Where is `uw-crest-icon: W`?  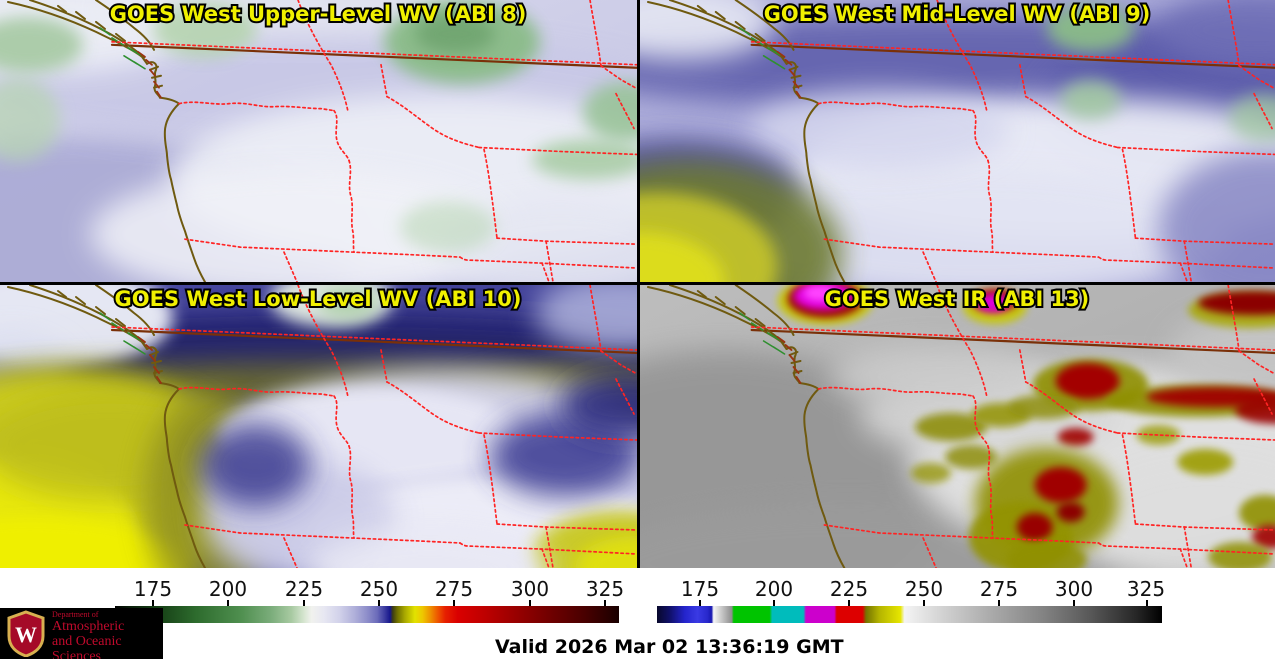 uw-crest-icon: W is located at coordinates (26, 633).